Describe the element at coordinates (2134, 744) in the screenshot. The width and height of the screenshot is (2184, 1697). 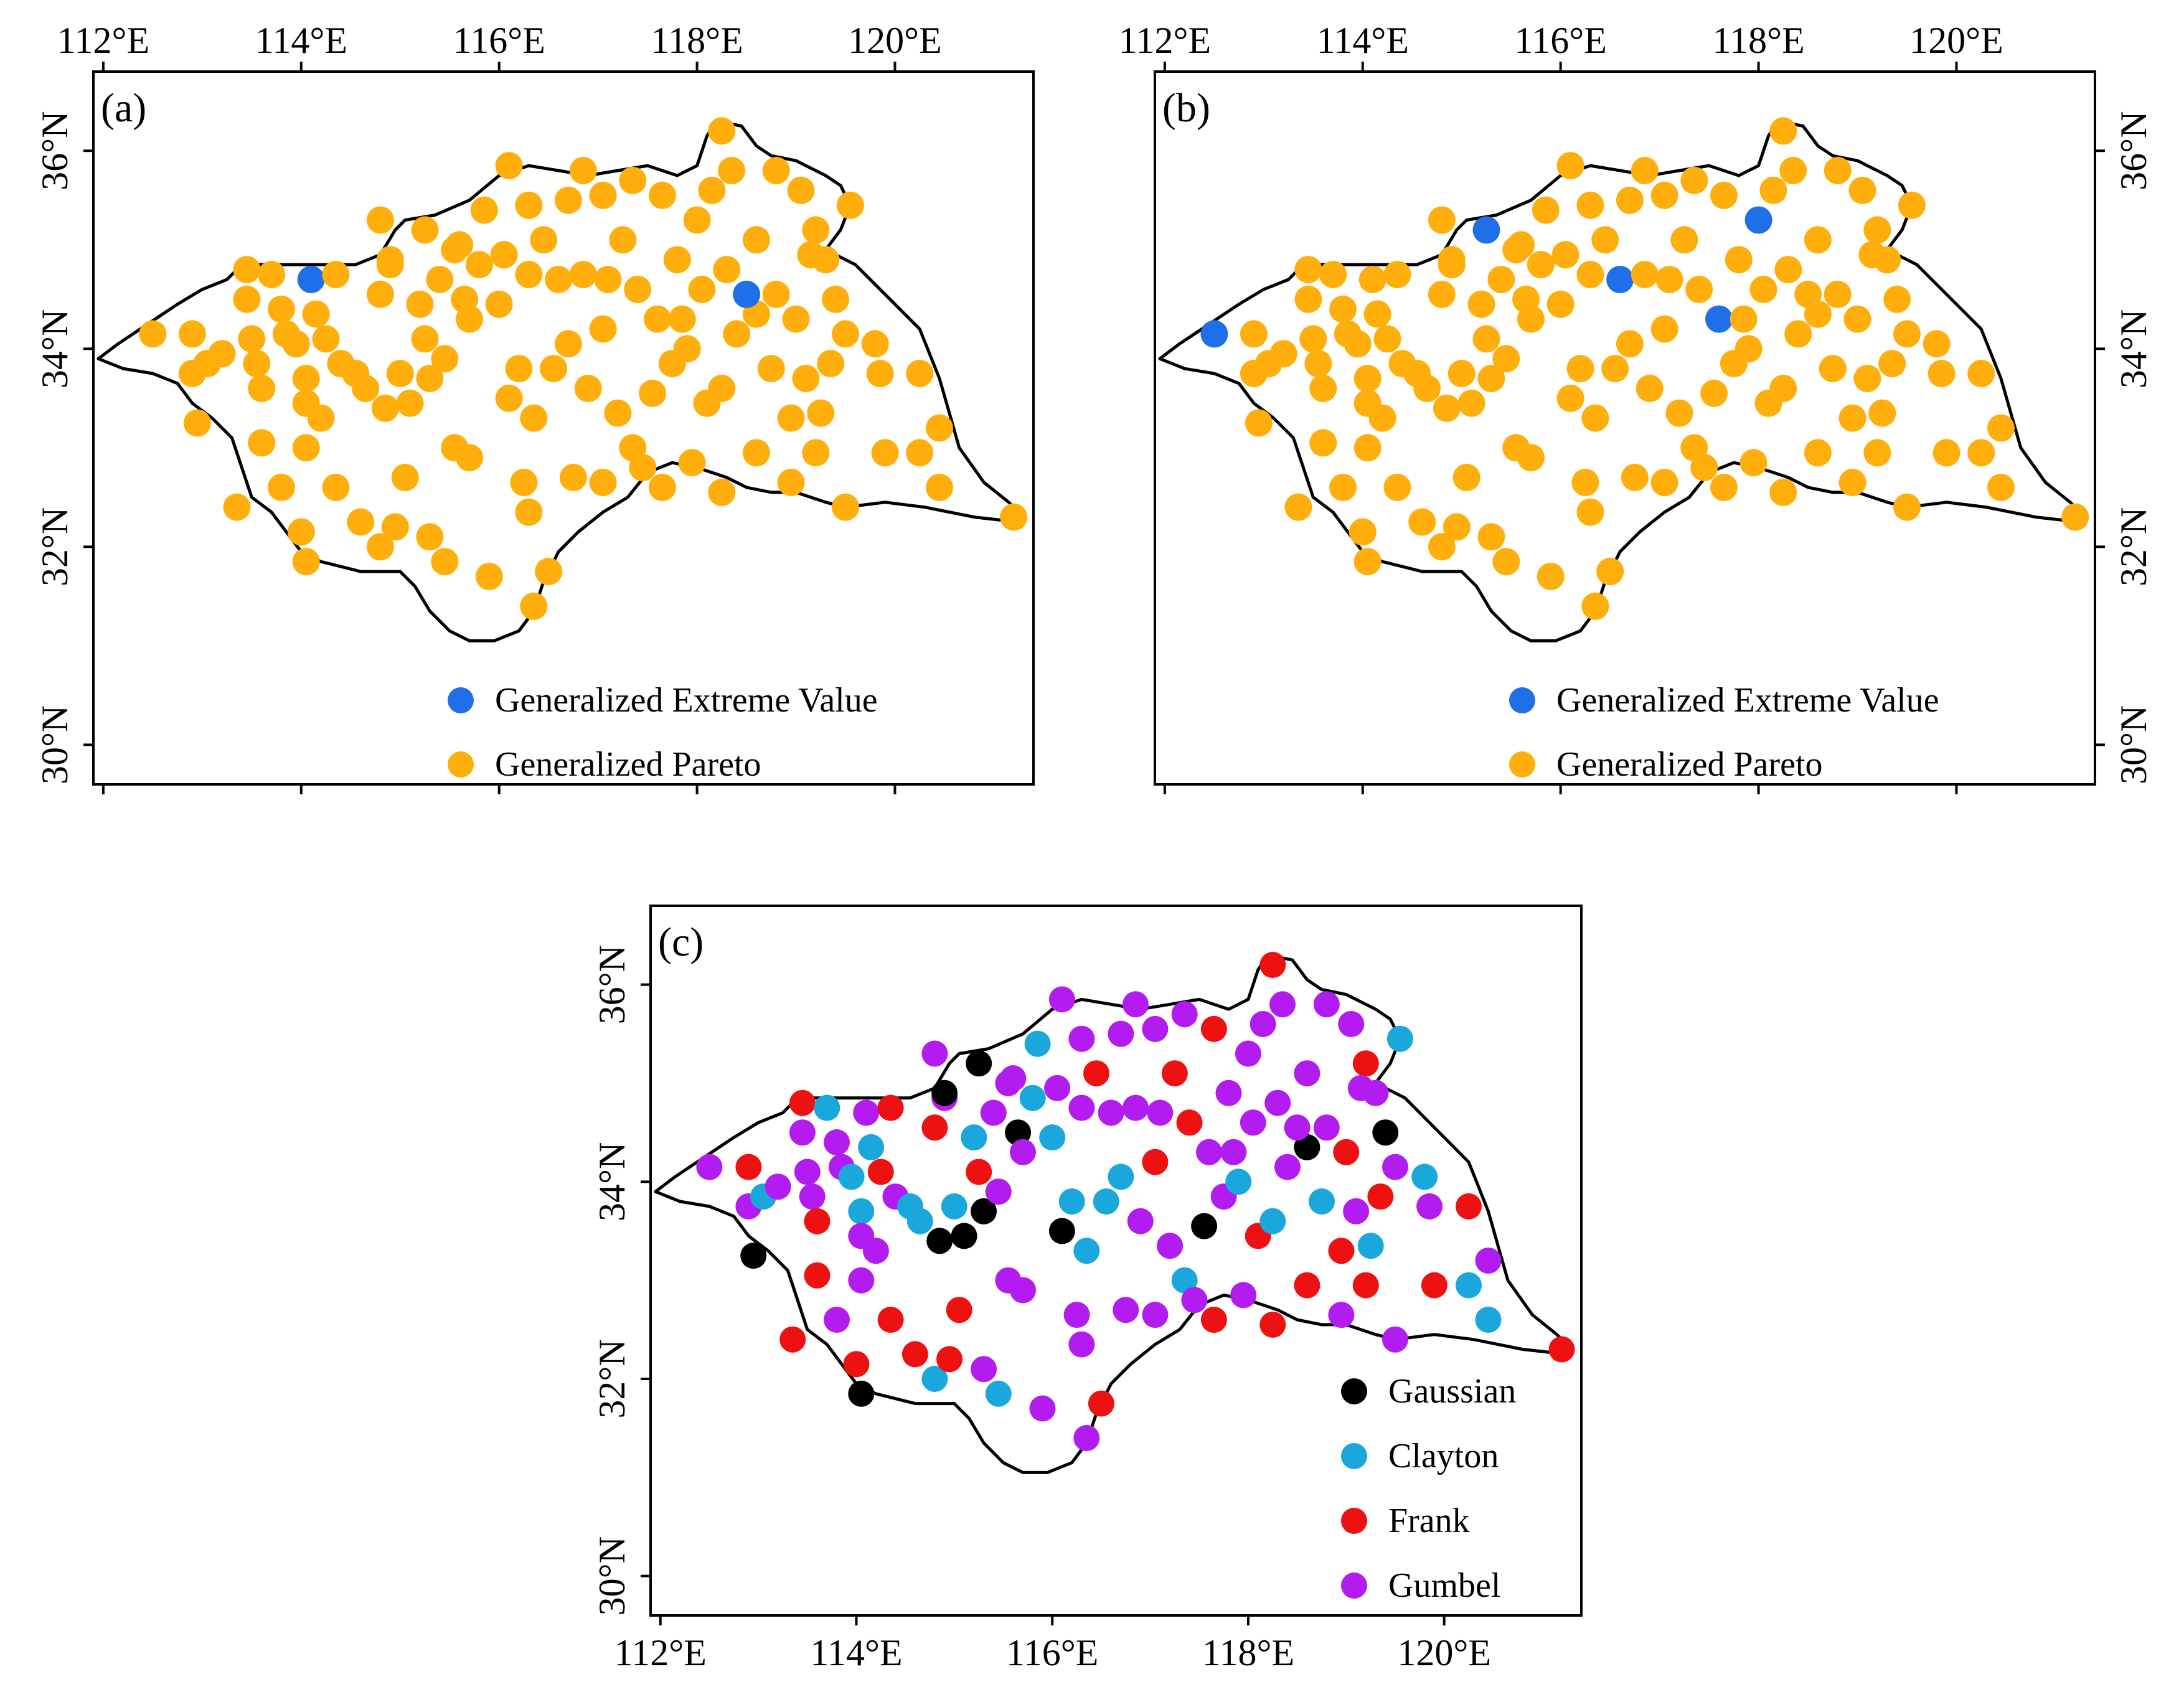
I see `y-tick-label: 30°N` at that location.